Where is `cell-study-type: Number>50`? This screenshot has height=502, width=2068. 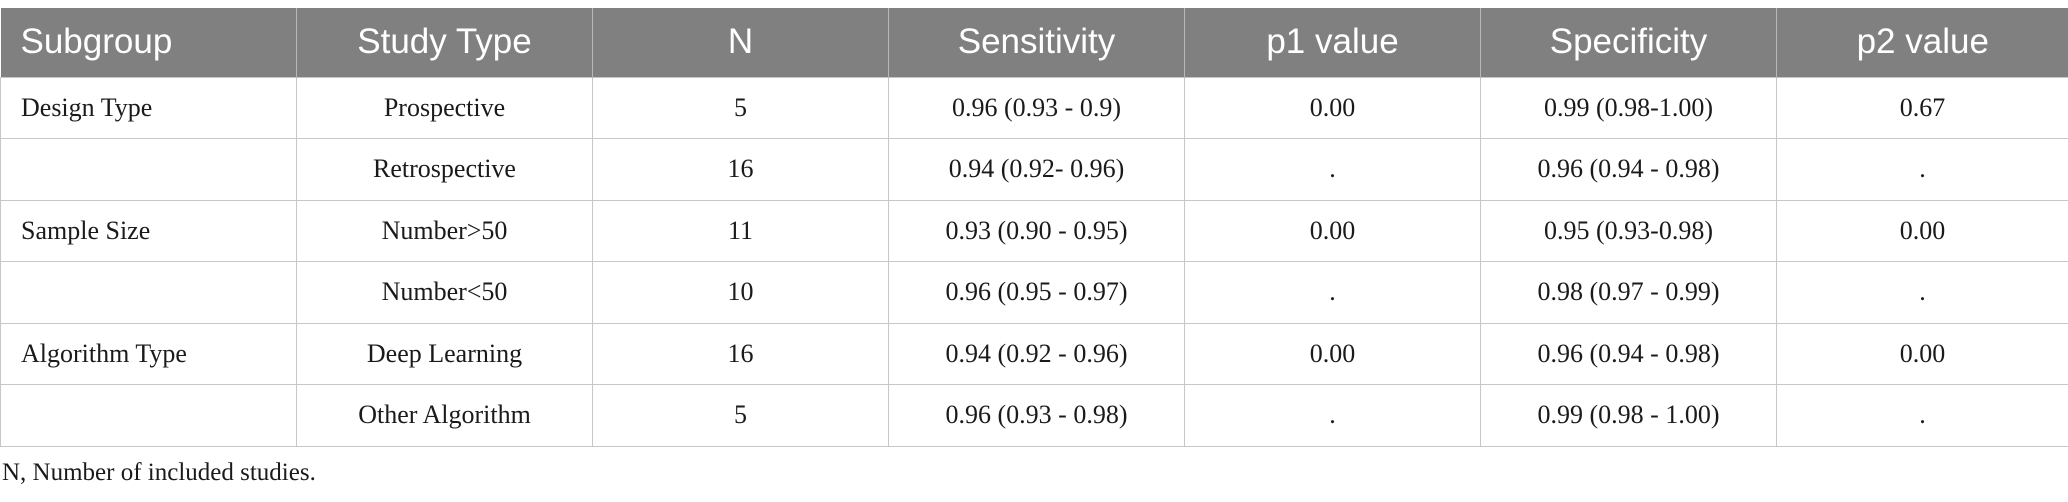
cell-study-type: Number>50 is located at coordinates (444, 230).